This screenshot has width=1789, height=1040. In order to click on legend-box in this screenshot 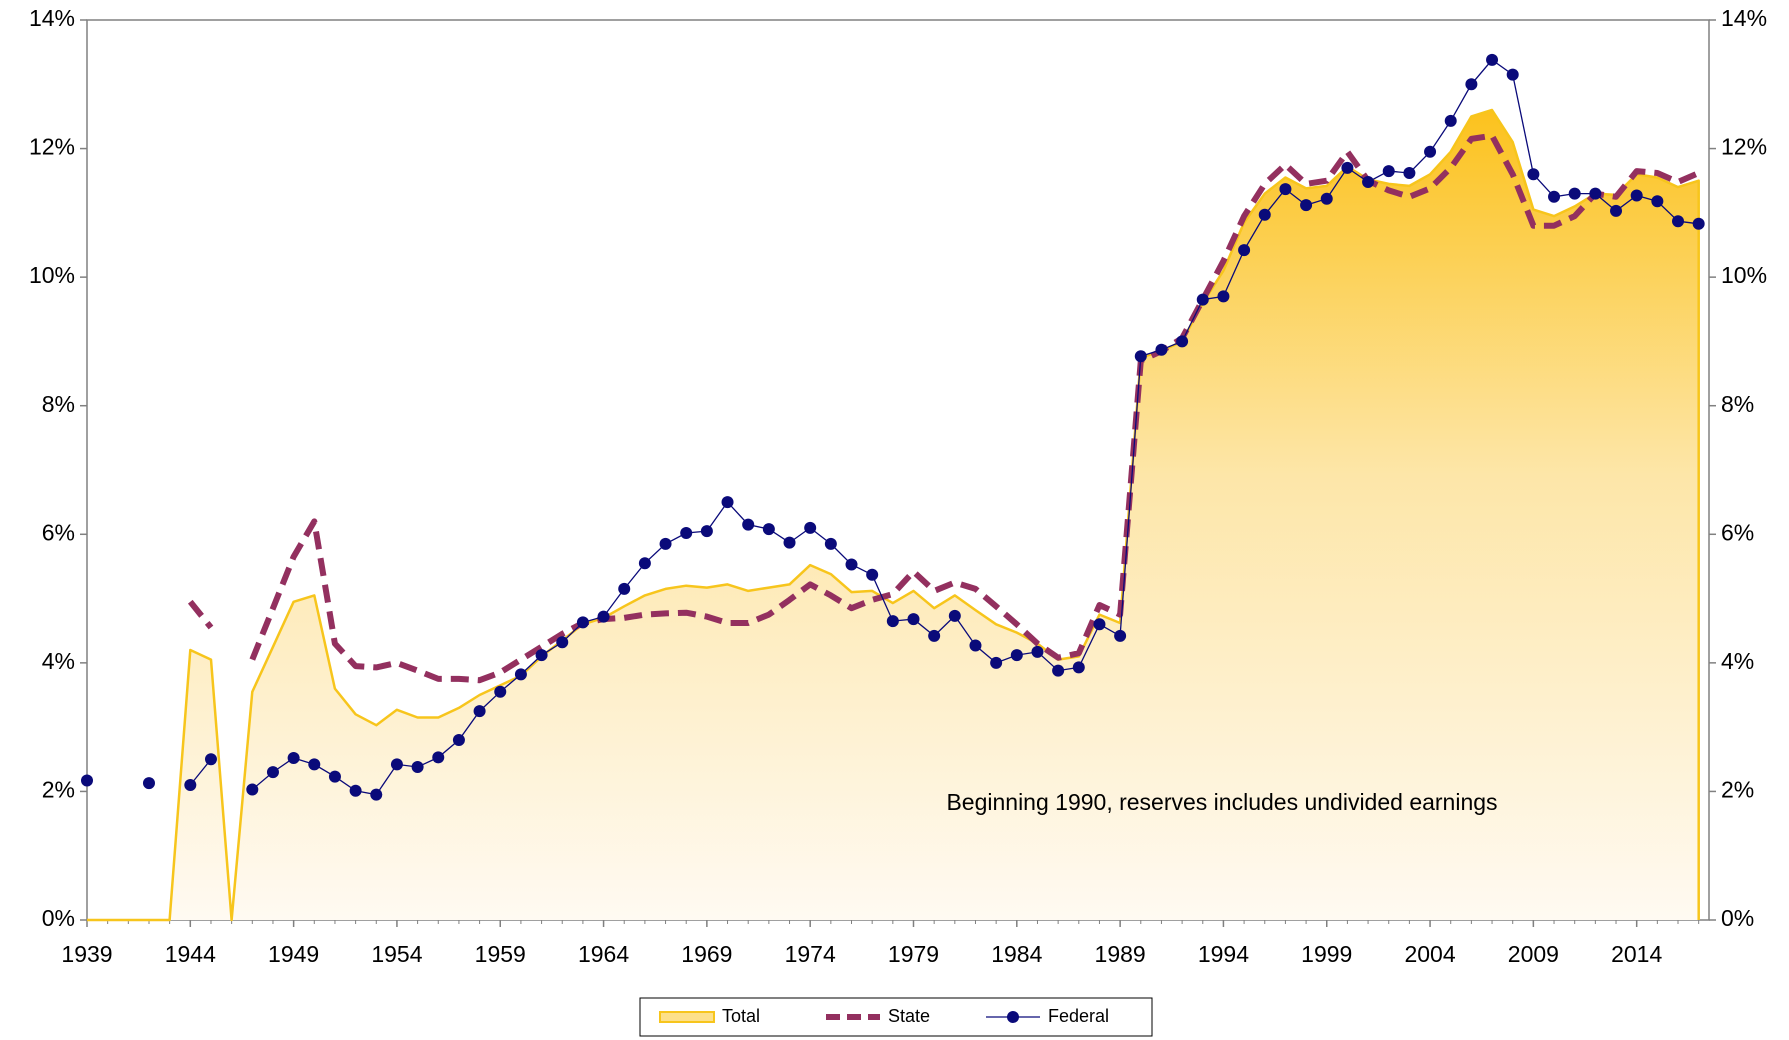, I will do `click(896, 1017)`.